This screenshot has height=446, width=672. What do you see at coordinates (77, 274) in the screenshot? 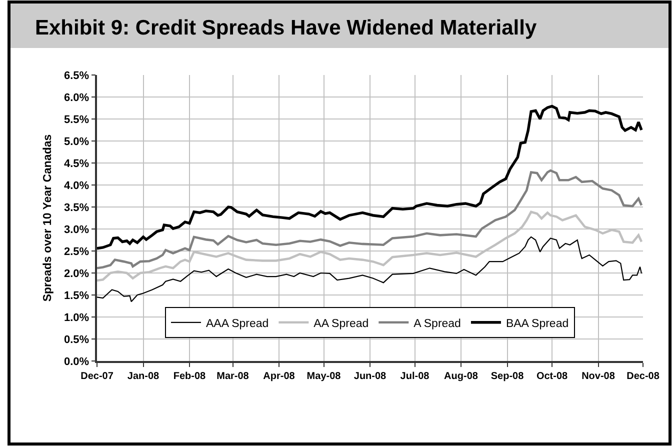
I see `y-tick-label: 2.0%` at bounding box center [77, 274].